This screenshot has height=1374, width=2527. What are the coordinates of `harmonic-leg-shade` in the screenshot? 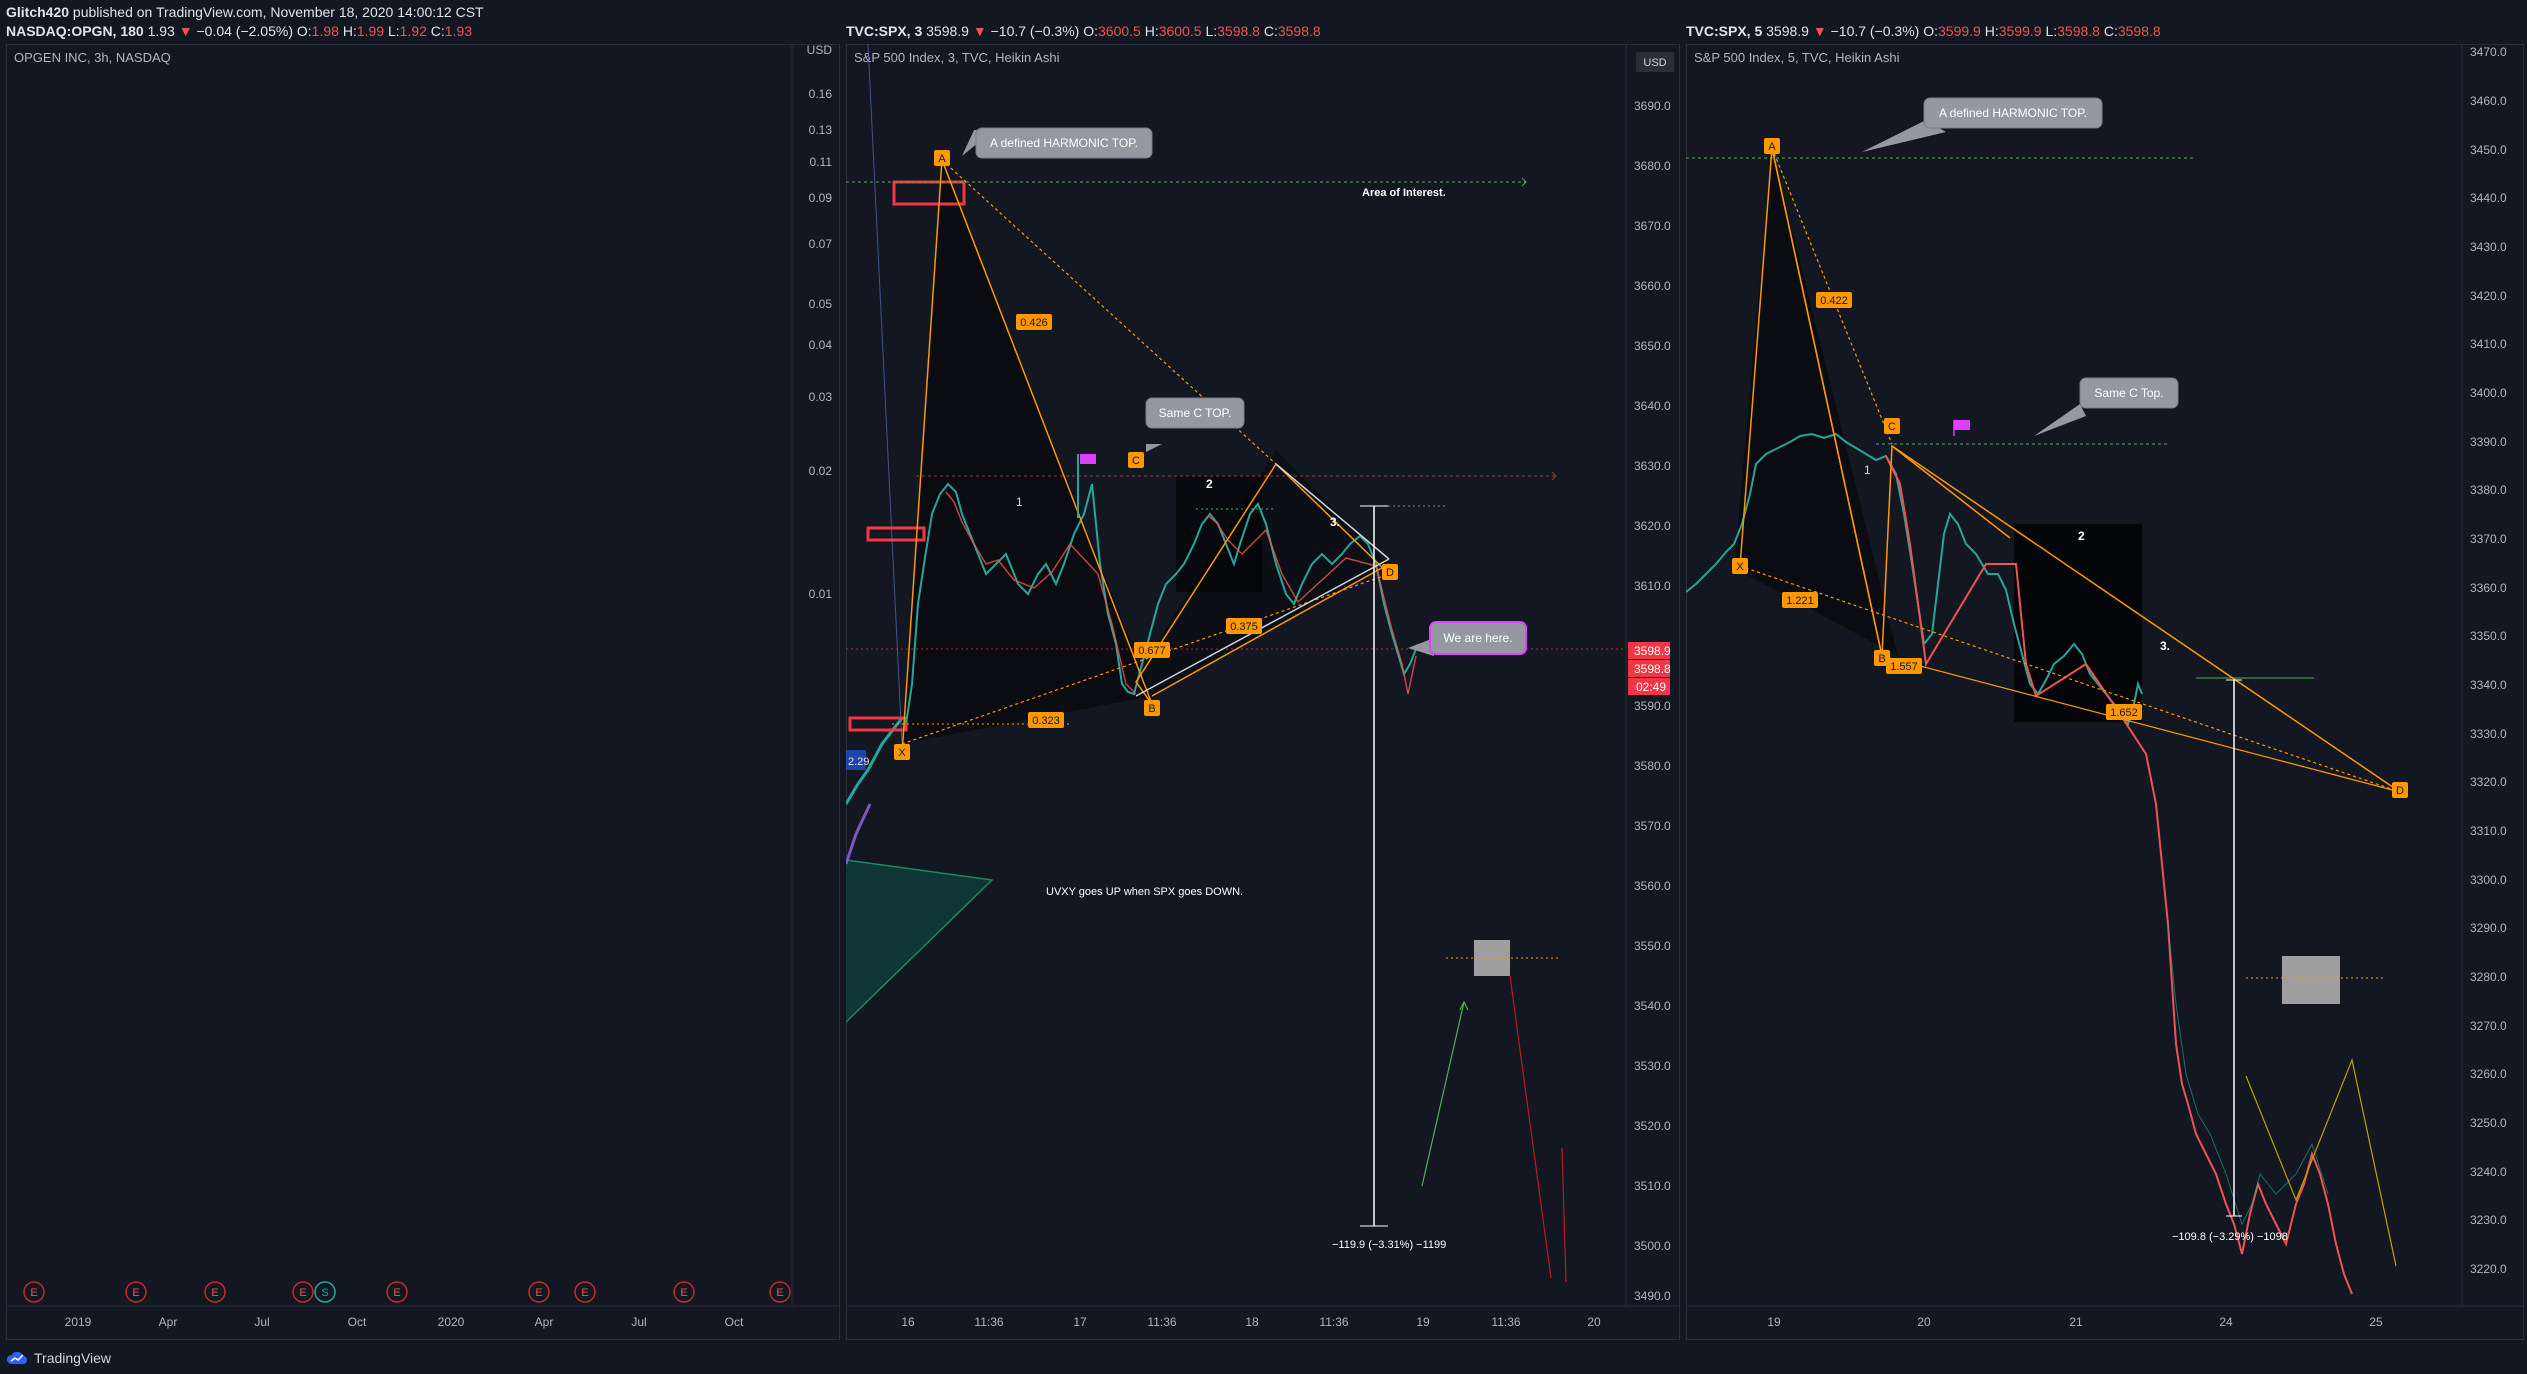 It's located at (1027, 452).